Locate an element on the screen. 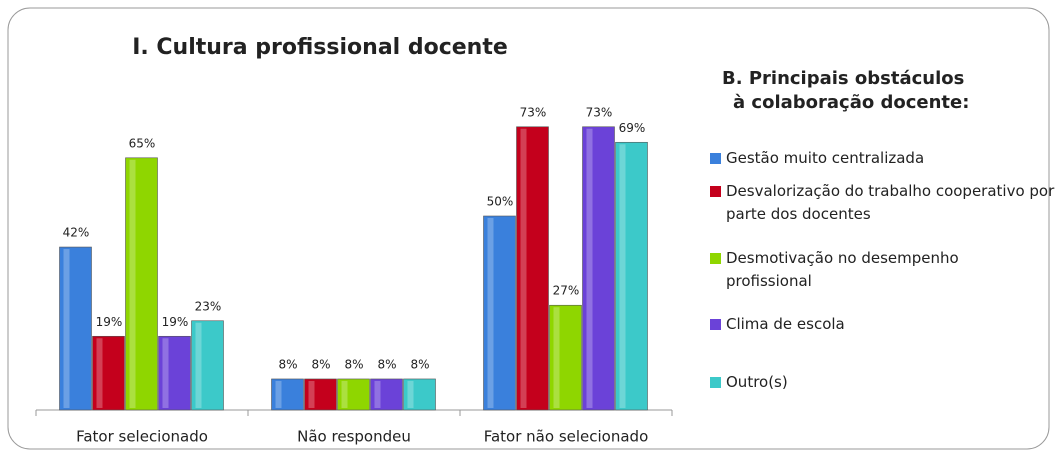  legend-title: à colaboração docente: is located at coordinates (851, 102).